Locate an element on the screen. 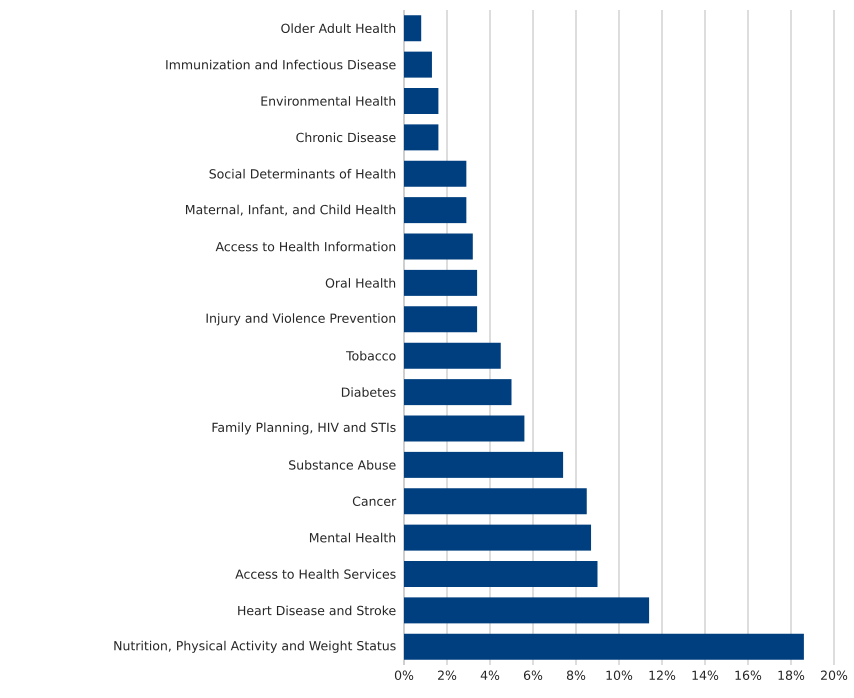 The height and width of the screenshot is (698, 854). y-tick-label: Older Adult Health is located at coordinates (338, 28).